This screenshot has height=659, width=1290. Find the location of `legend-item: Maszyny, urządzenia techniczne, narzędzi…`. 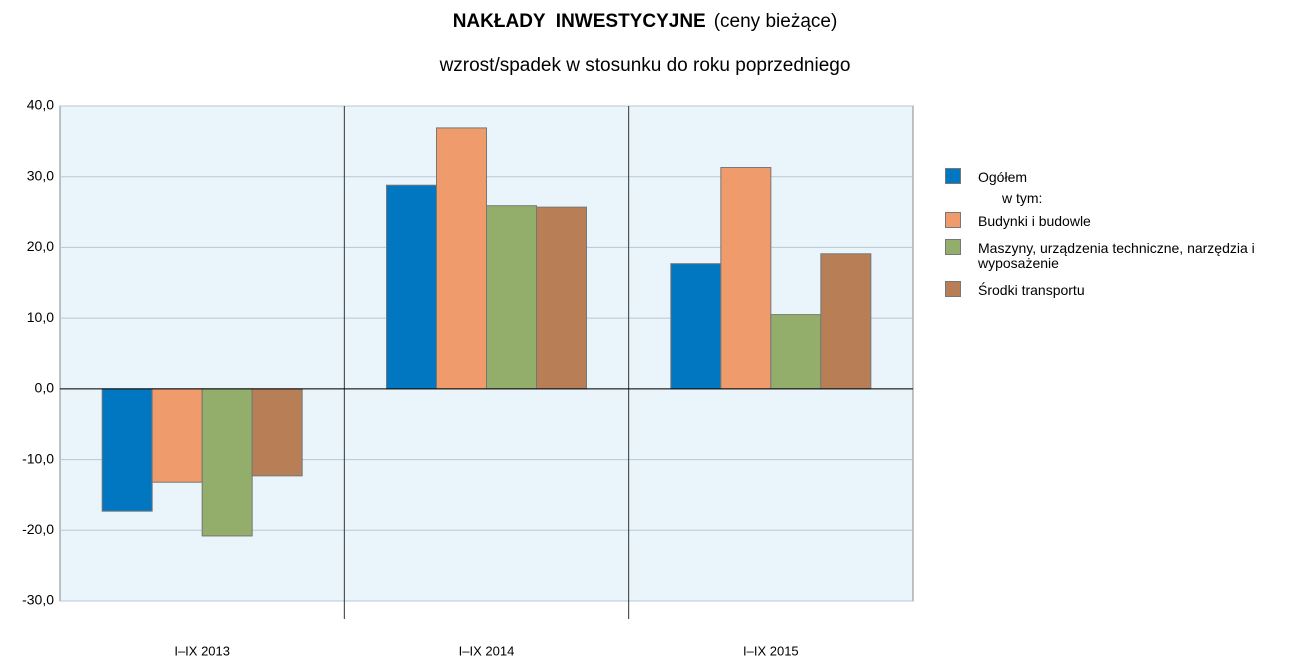

legend-item: Maszyny, urządzenia techniczne, narzędzi… is located at coordinates (1111, 255).